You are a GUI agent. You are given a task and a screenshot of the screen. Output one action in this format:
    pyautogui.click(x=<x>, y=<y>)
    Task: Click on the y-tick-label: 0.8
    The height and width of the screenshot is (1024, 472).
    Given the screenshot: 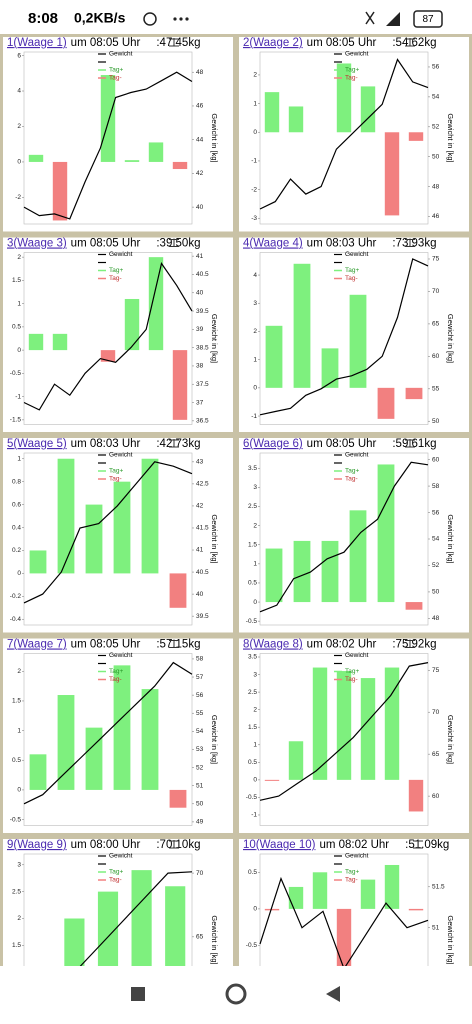 What is the action you would take?
    pyautogui.click(x=16, y=481)
    